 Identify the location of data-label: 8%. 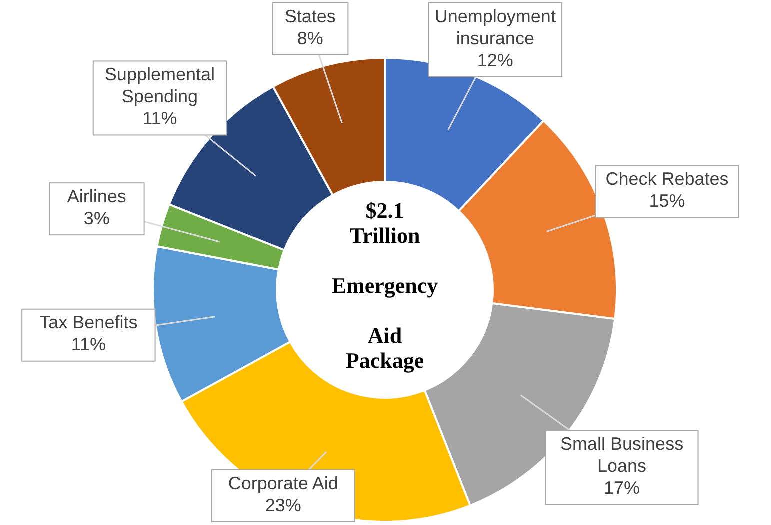
(310, 38).